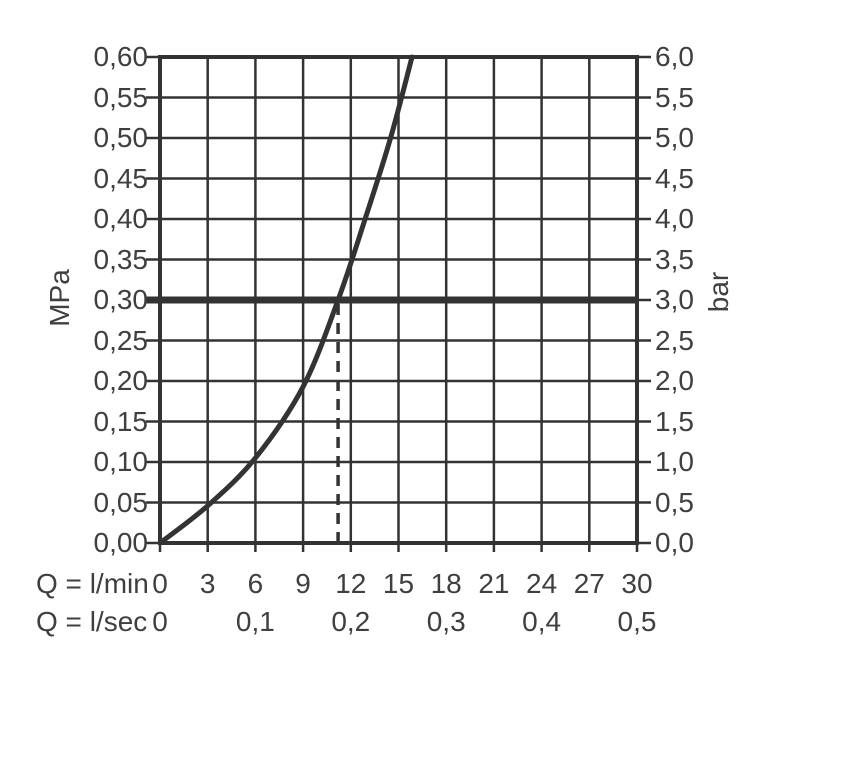 This screenshot has height=765, width=841. Describe the element at coordinates (303, 583) in the screenshot. I see `tick-label: 9` at that location.